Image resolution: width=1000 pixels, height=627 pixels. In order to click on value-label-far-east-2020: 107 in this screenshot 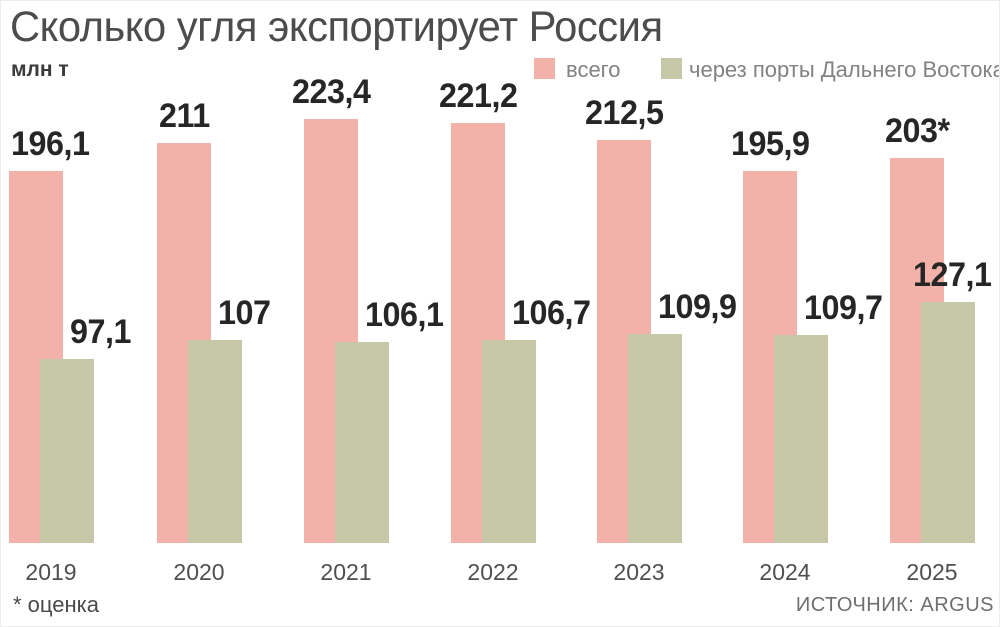, I will do `click(244, 312)`.